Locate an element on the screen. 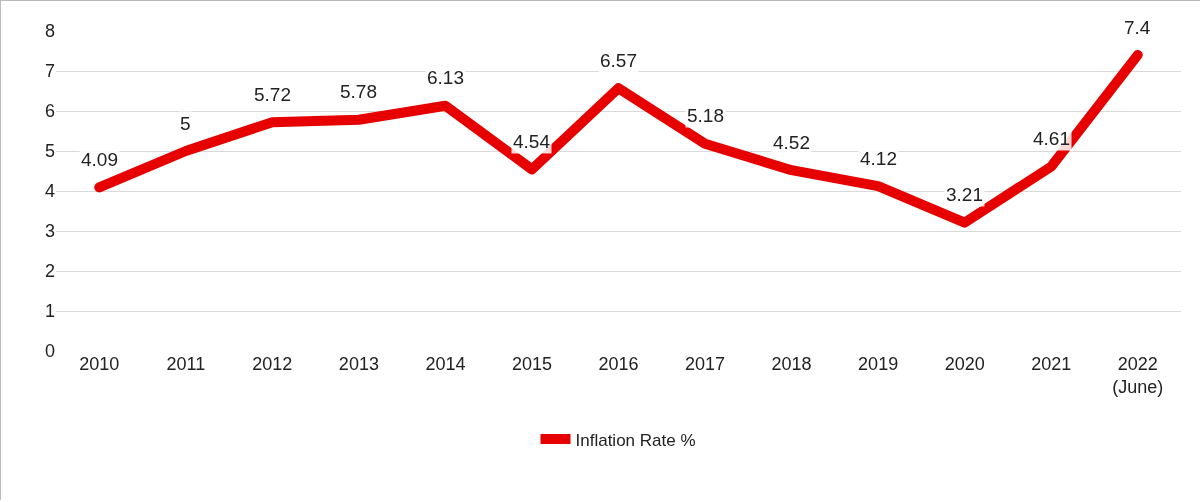 The width and height of the screenshot is (1202, 502). x-tick-label: 2018 is located at coordinates (791, 364).